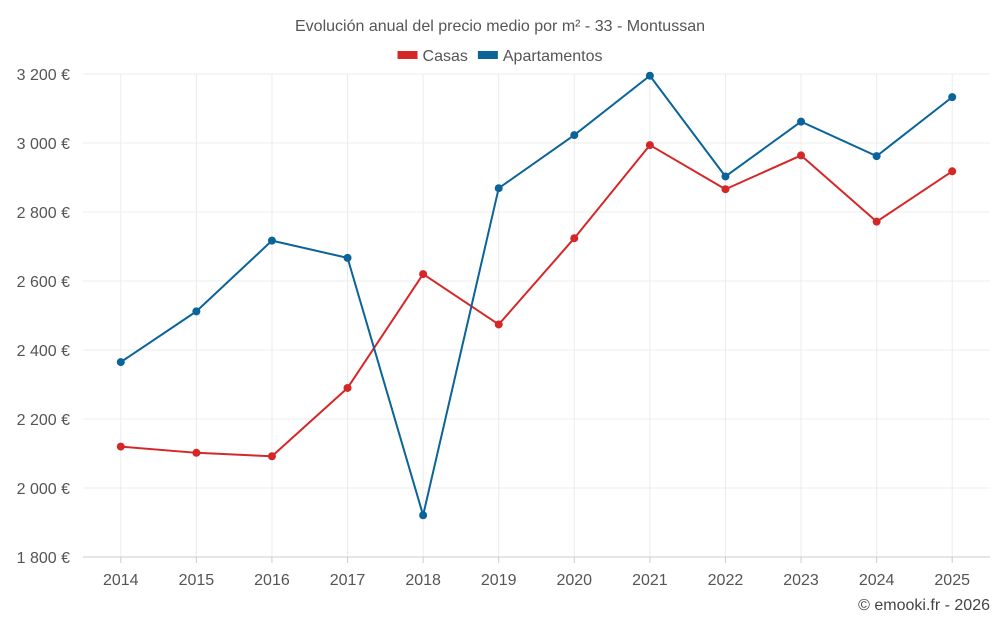  What do you see at coordinates (445, 56) in the screenshot?
I see `legend-label: Casas` at bounding box center [445, 56].